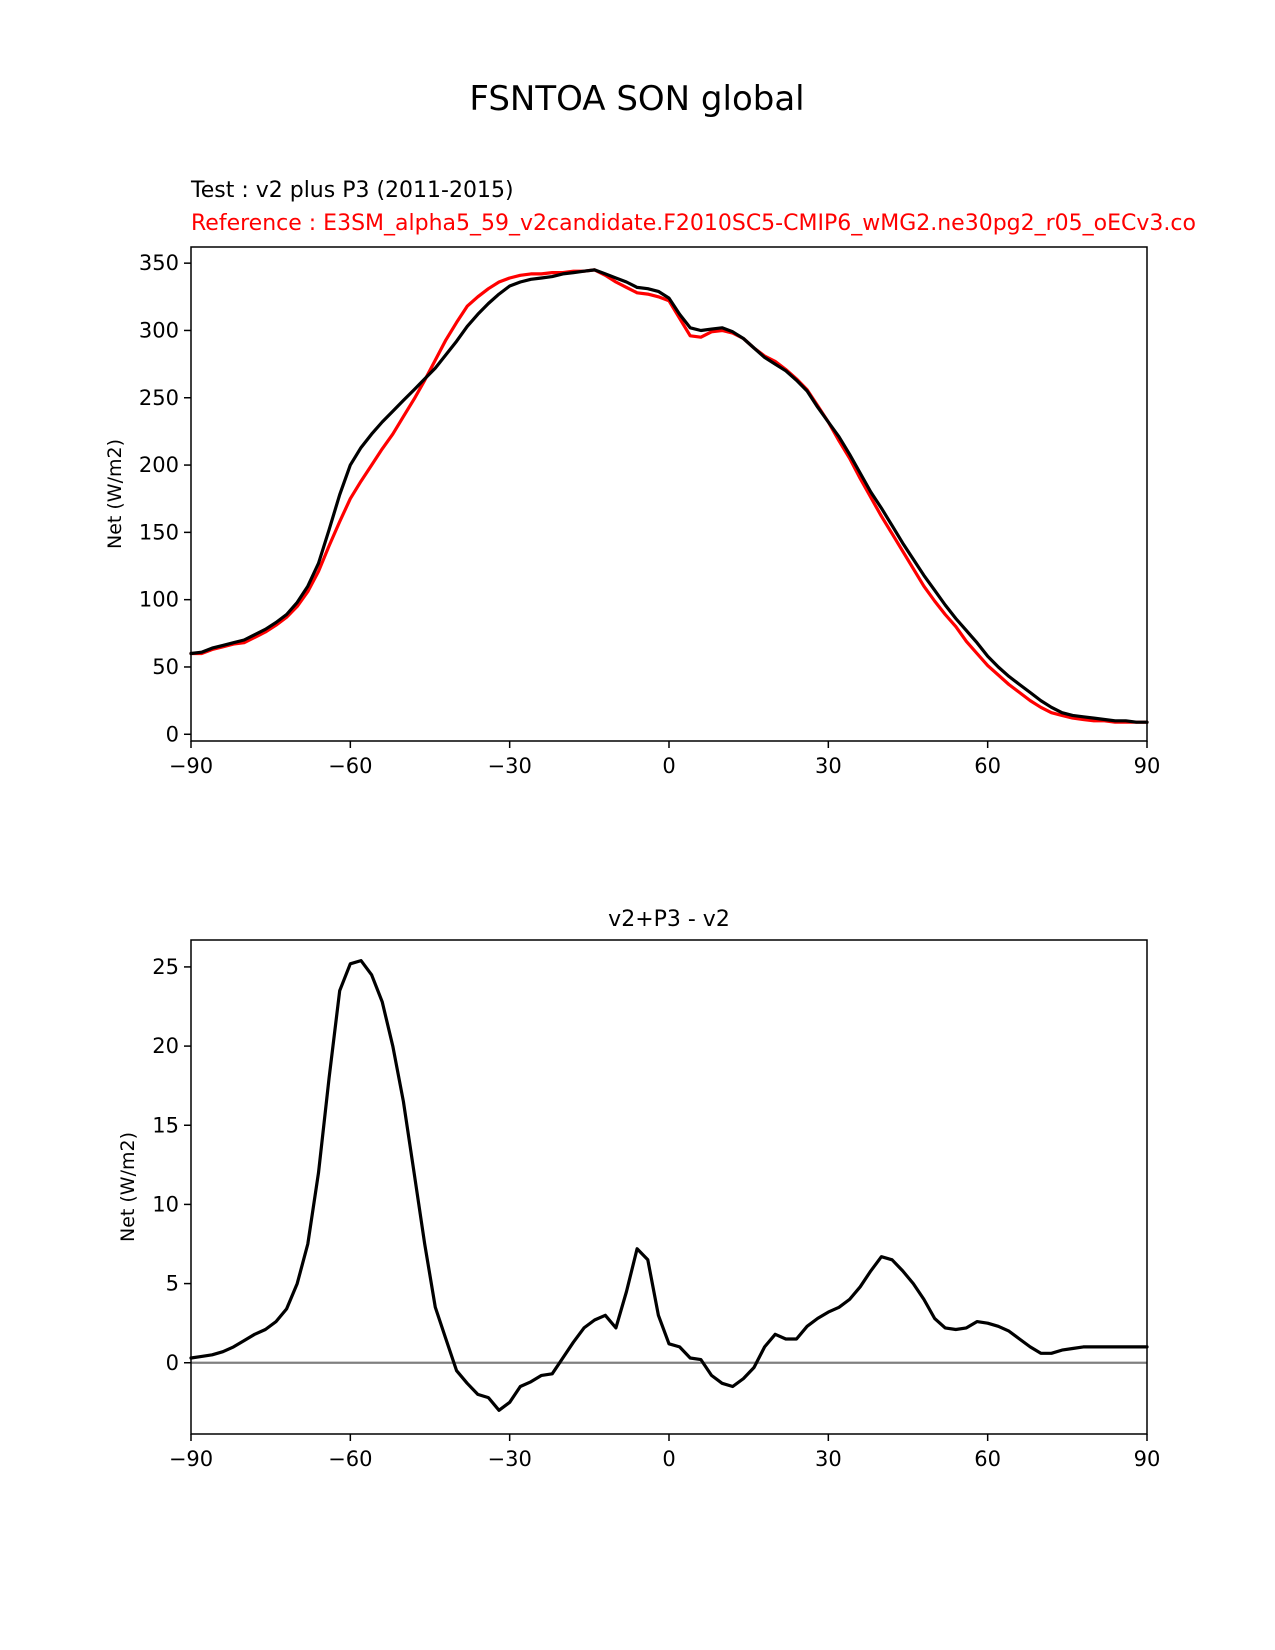 This screenshot has height=1650, width=1275. What do you see at coordinates (128, 1187) in the screenshot?
I see `bottom-ylabel: Net (W/m2)` at bounding box center [128, 1187].